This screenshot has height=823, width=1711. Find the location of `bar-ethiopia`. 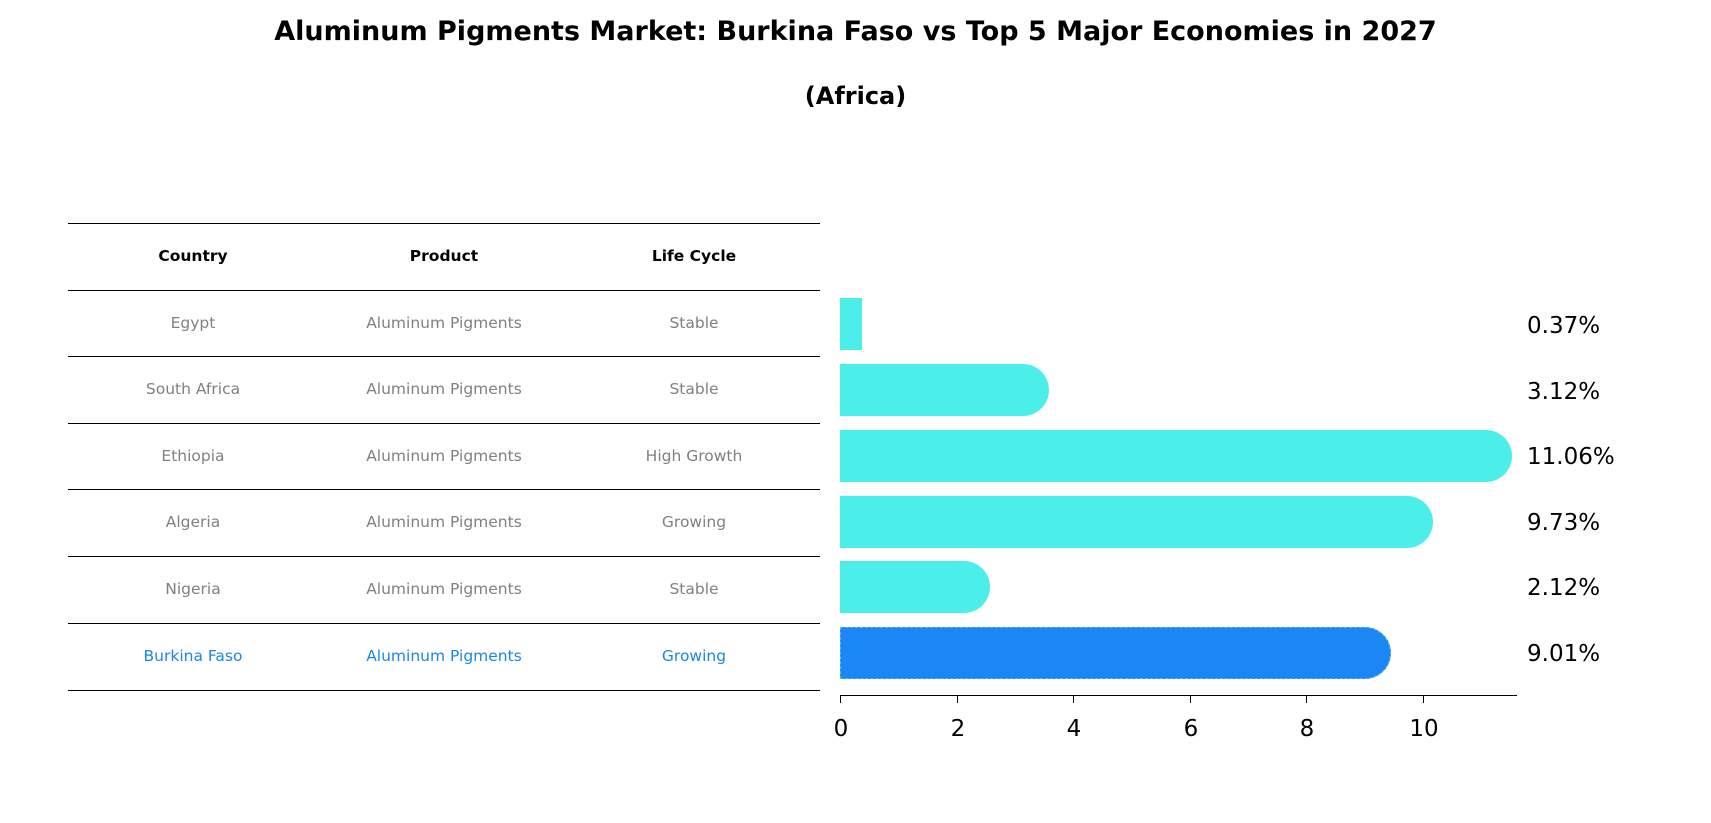

bar-ethiopia is located at coordinates (1176, 456).